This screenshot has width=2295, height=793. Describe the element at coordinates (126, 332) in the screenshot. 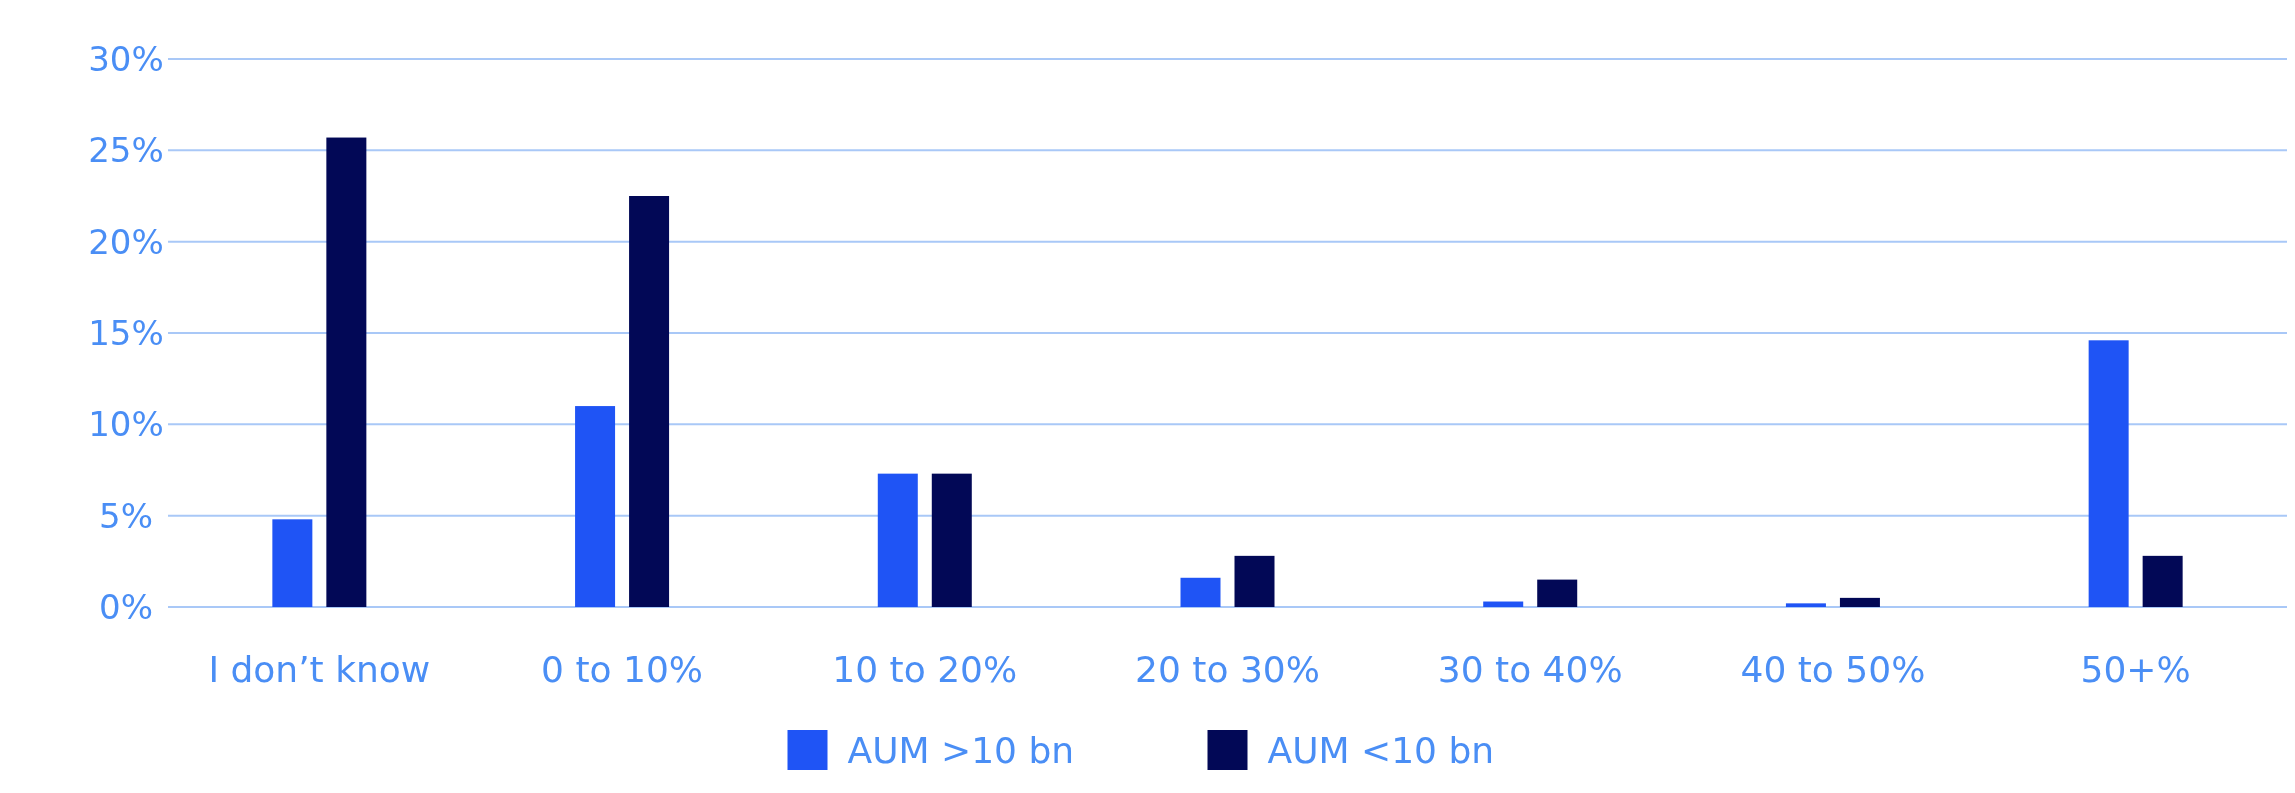

I see `y-tick-label: 15%` at that location.